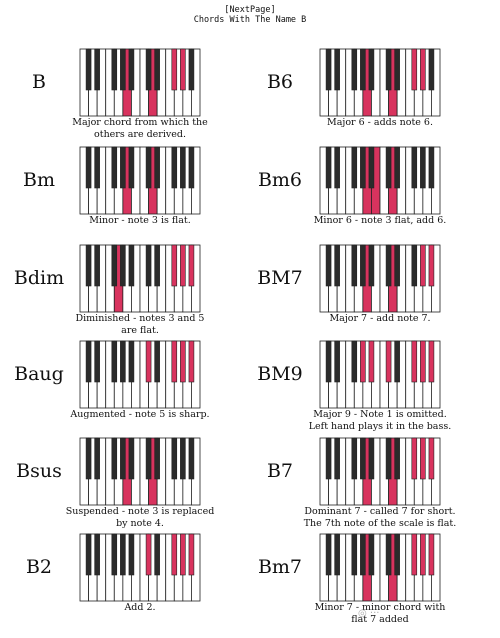  I want to click on chord-caption: Minor 6 - note 3 flat, add 6., so click(380, 221).